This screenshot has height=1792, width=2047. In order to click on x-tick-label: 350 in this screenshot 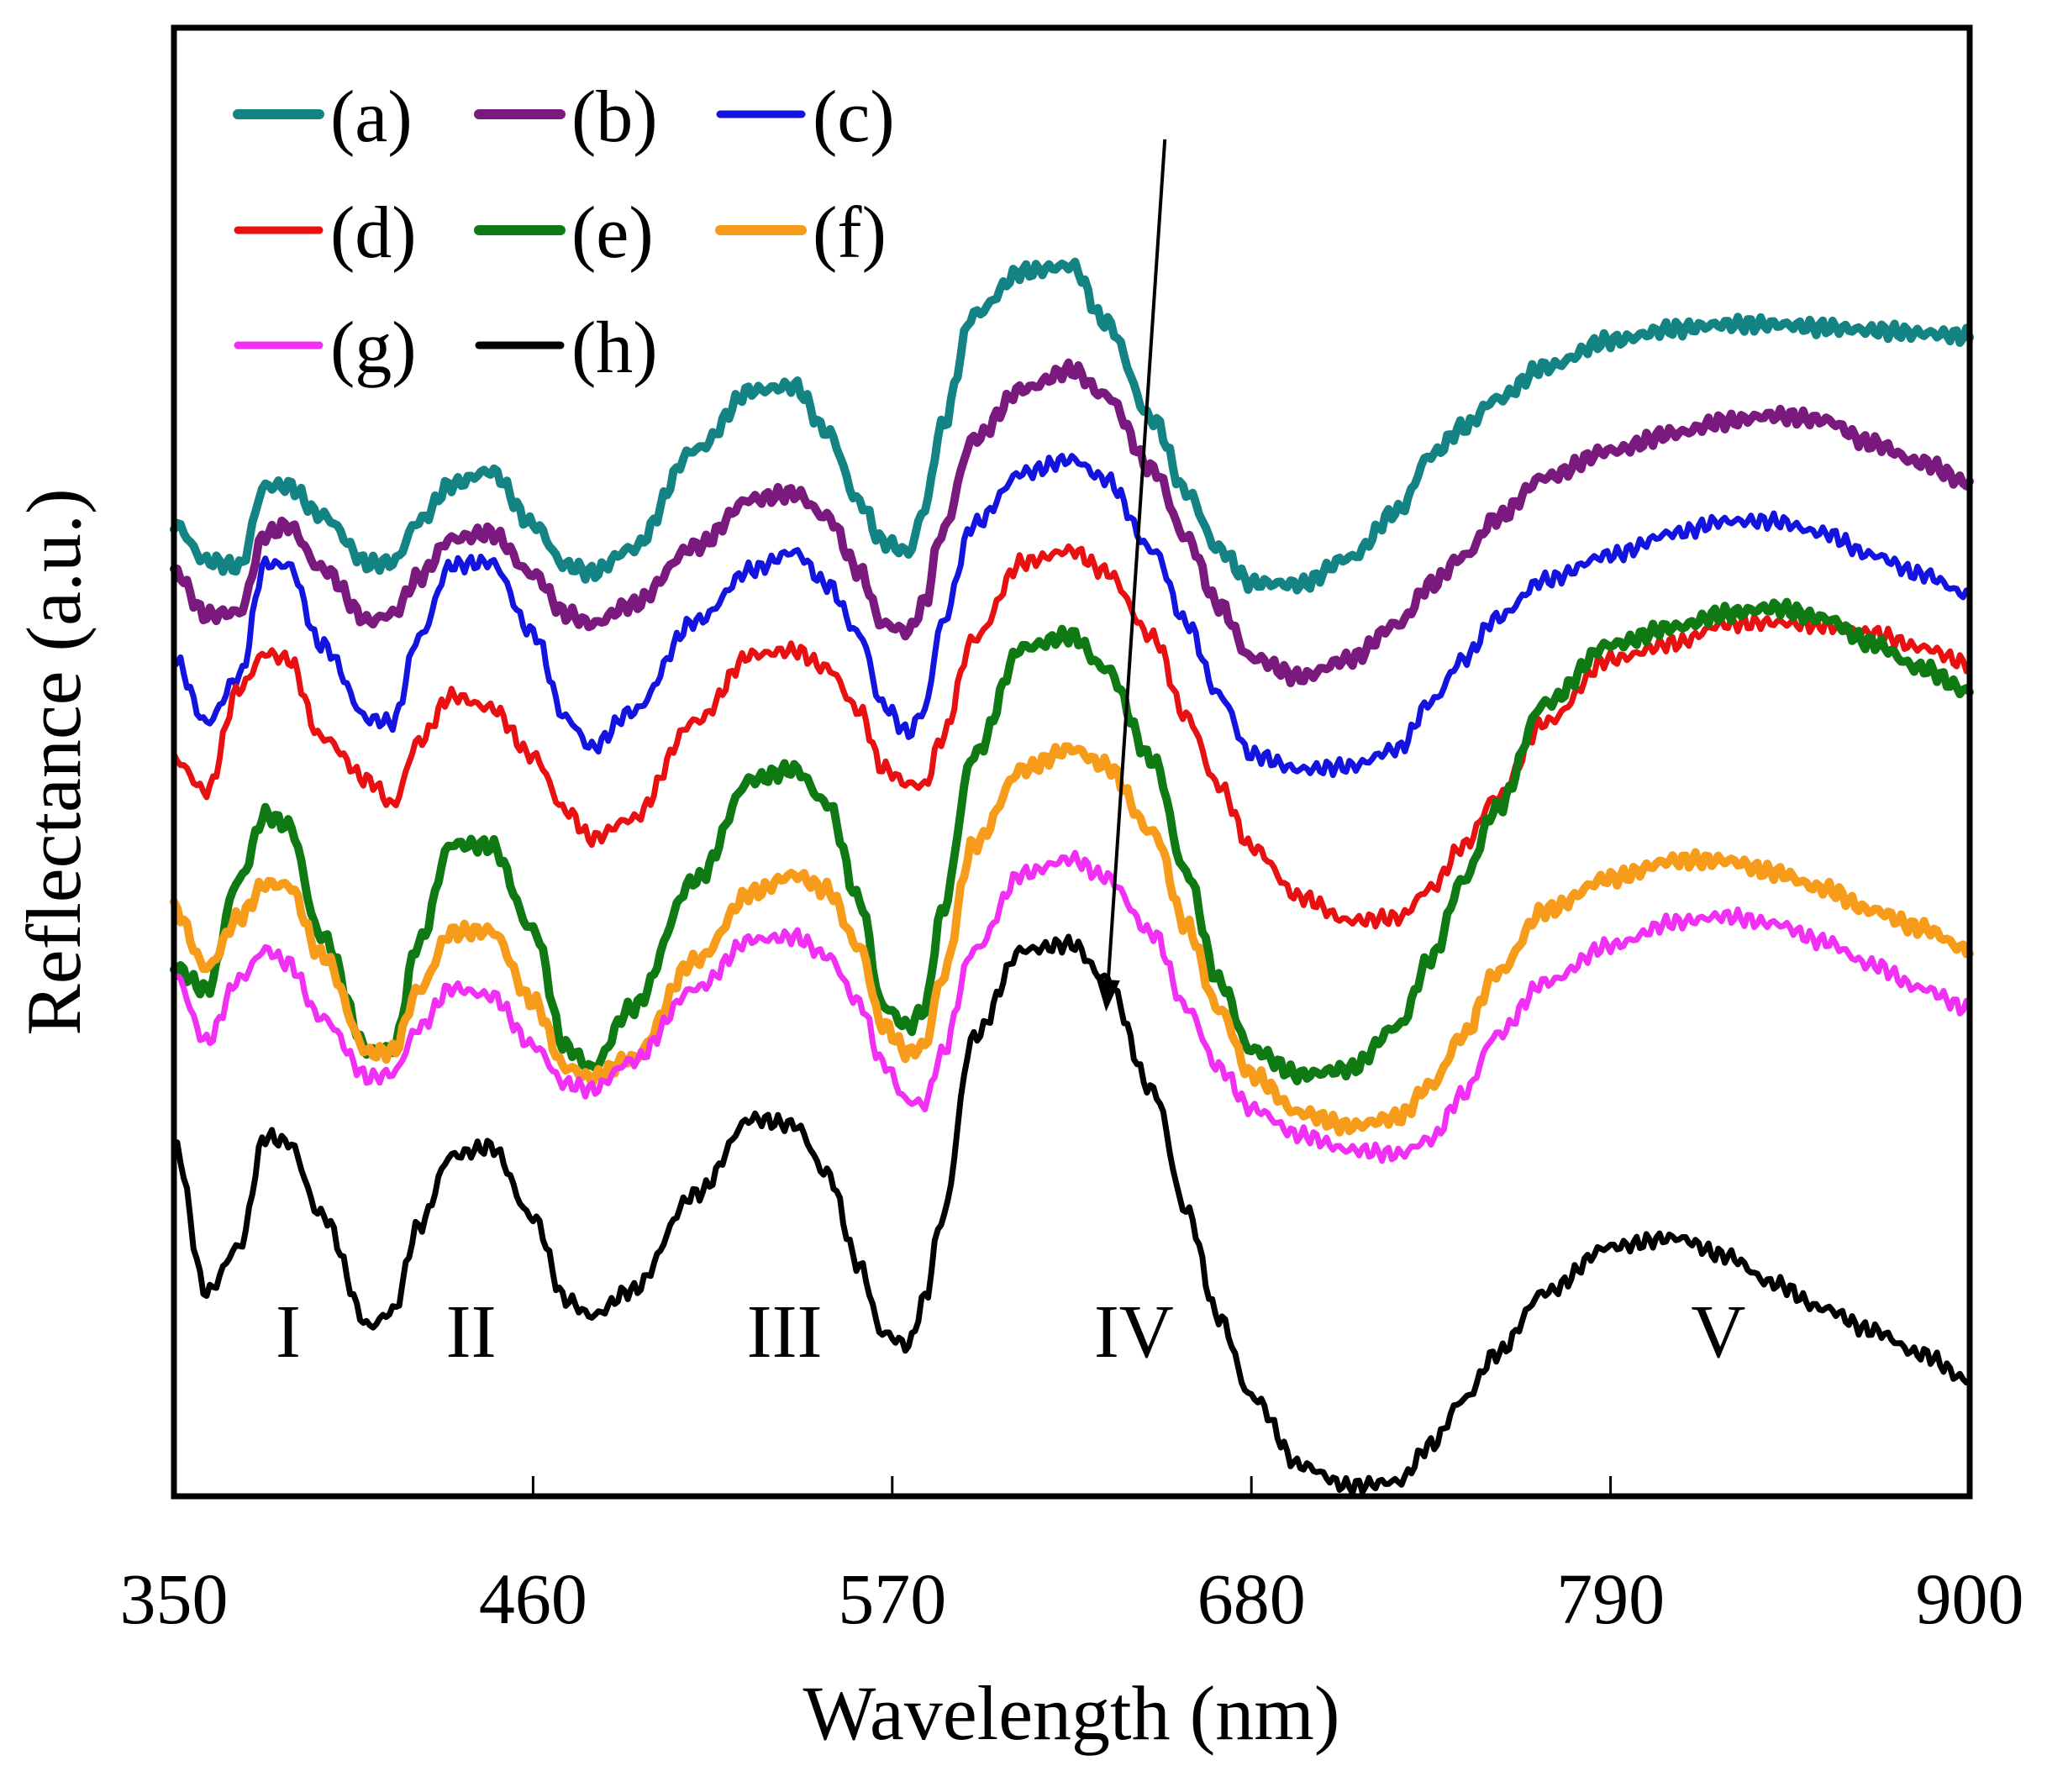, I will do `click(175, 1598)`.